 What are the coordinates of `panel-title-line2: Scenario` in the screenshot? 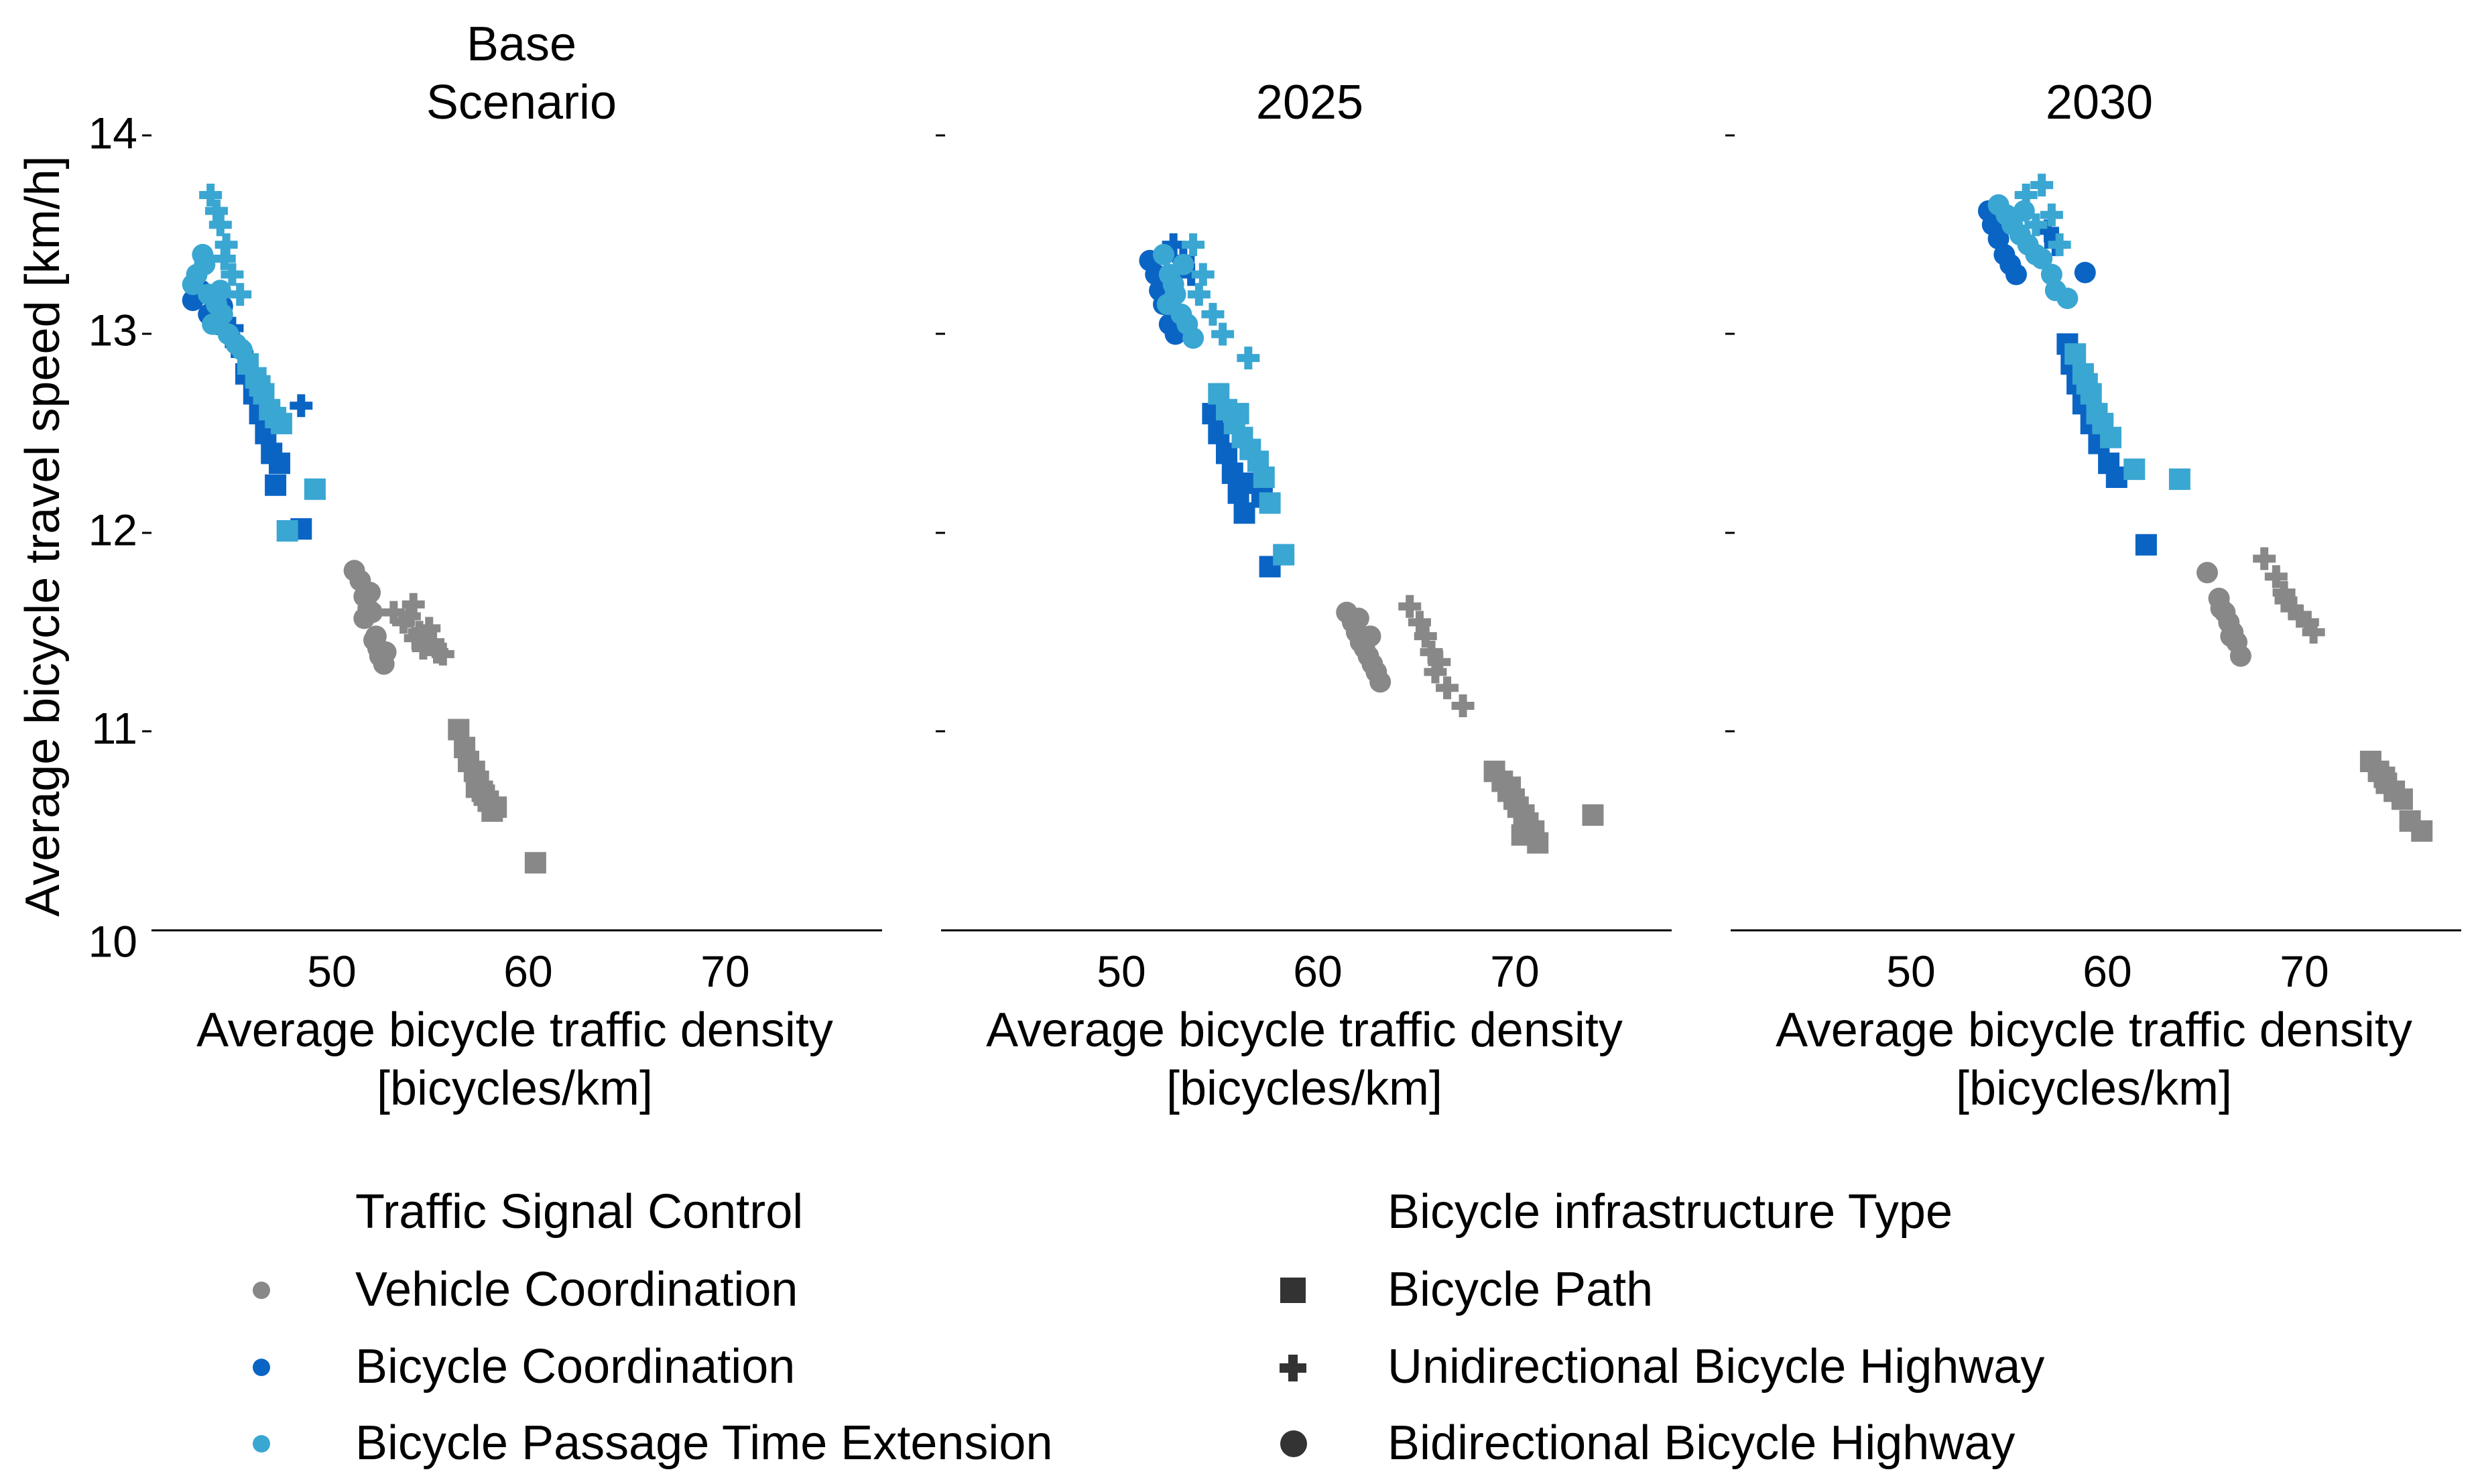 It's located at (521, 102).